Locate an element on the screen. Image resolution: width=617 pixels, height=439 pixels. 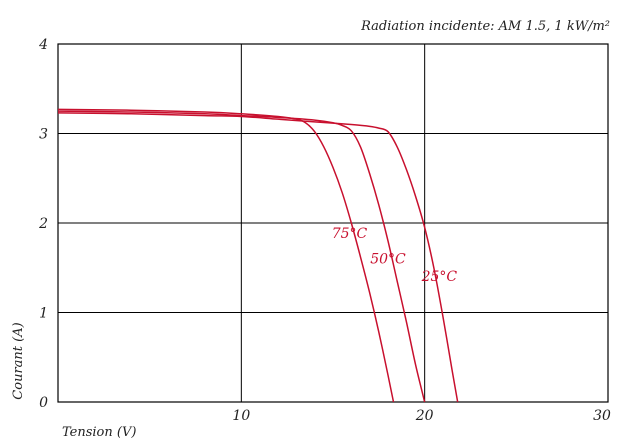
y-tick-label: 2 is located at coordinates (43, 224).